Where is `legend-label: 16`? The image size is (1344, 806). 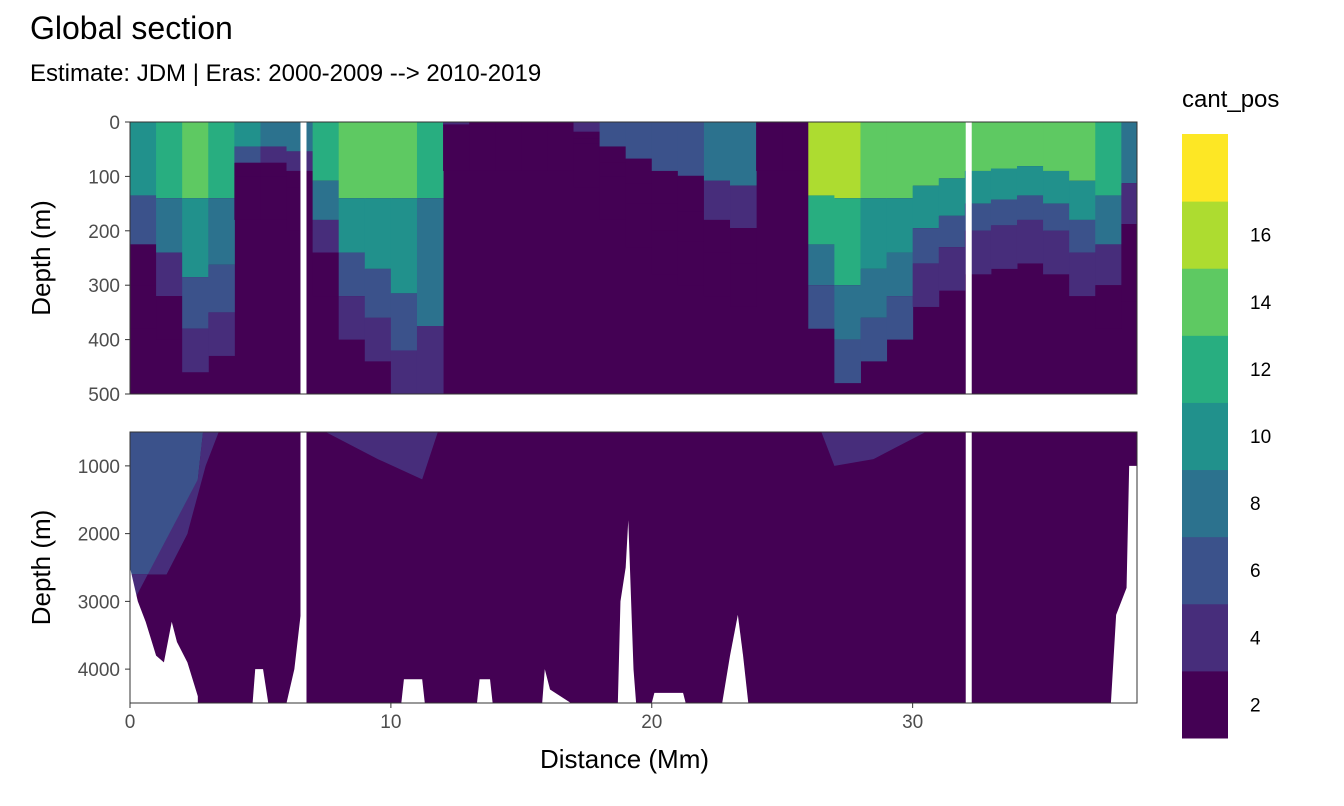 legend-label: 16 is located at coordinates (1260, 236).